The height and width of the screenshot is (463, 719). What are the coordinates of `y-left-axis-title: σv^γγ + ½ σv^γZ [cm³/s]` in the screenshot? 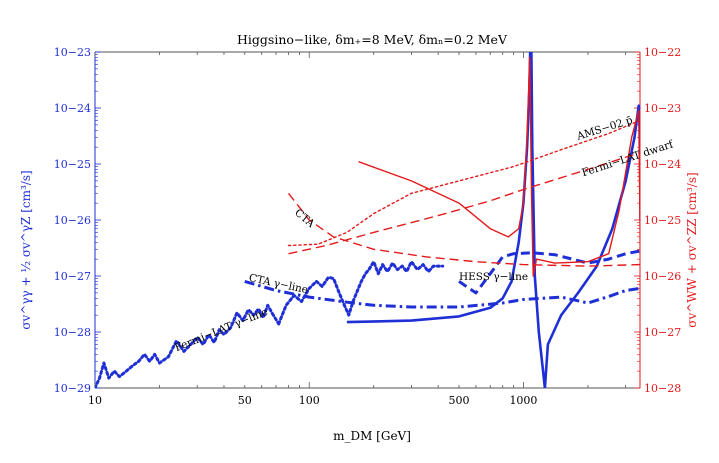 It's located at (26, 249).